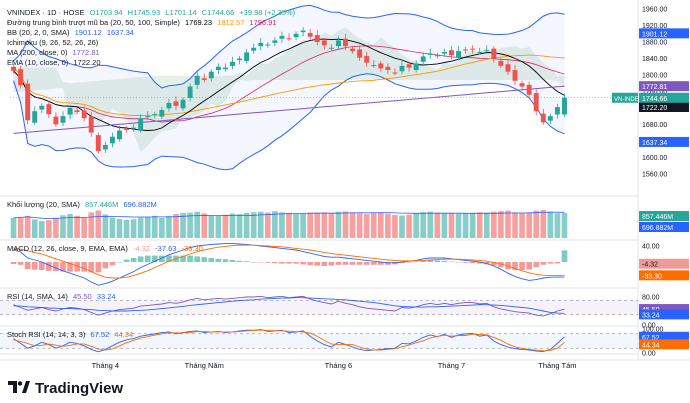  Describe the element at coordinates (166, 248) in the screenshot. I see `macd-v2: -37.63` at that location.